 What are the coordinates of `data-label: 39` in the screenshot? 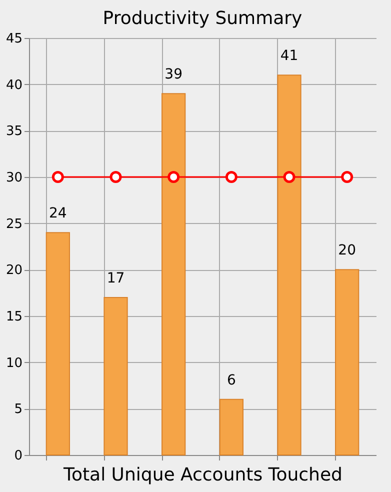 It's located at (173, 74).